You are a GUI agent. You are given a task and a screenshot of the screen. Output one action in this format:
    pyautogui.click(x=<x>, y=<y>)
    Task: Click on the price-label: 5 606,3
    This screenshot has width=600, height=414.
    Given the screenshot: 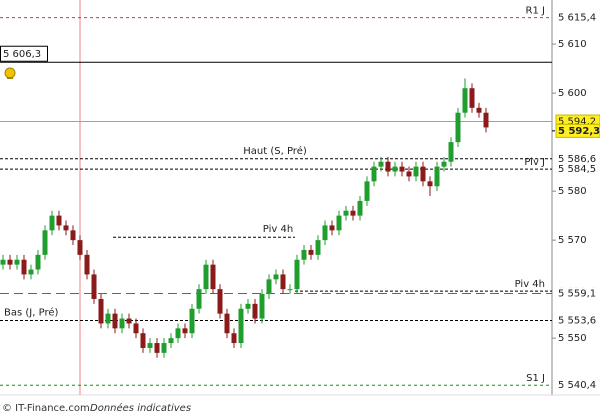 What is the action you would take?
    pyautogui.click(x=22, y=54)
    